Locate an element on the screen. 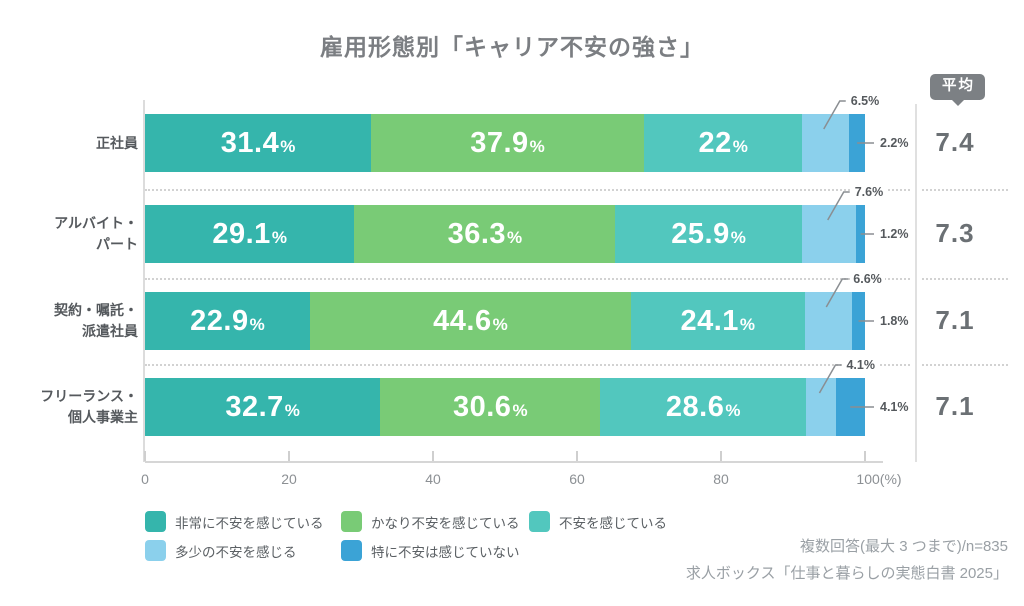 The height and width of the screenshot is (606, 1024). segment-value-label: 37.9% is located at coordinates (507, 143).